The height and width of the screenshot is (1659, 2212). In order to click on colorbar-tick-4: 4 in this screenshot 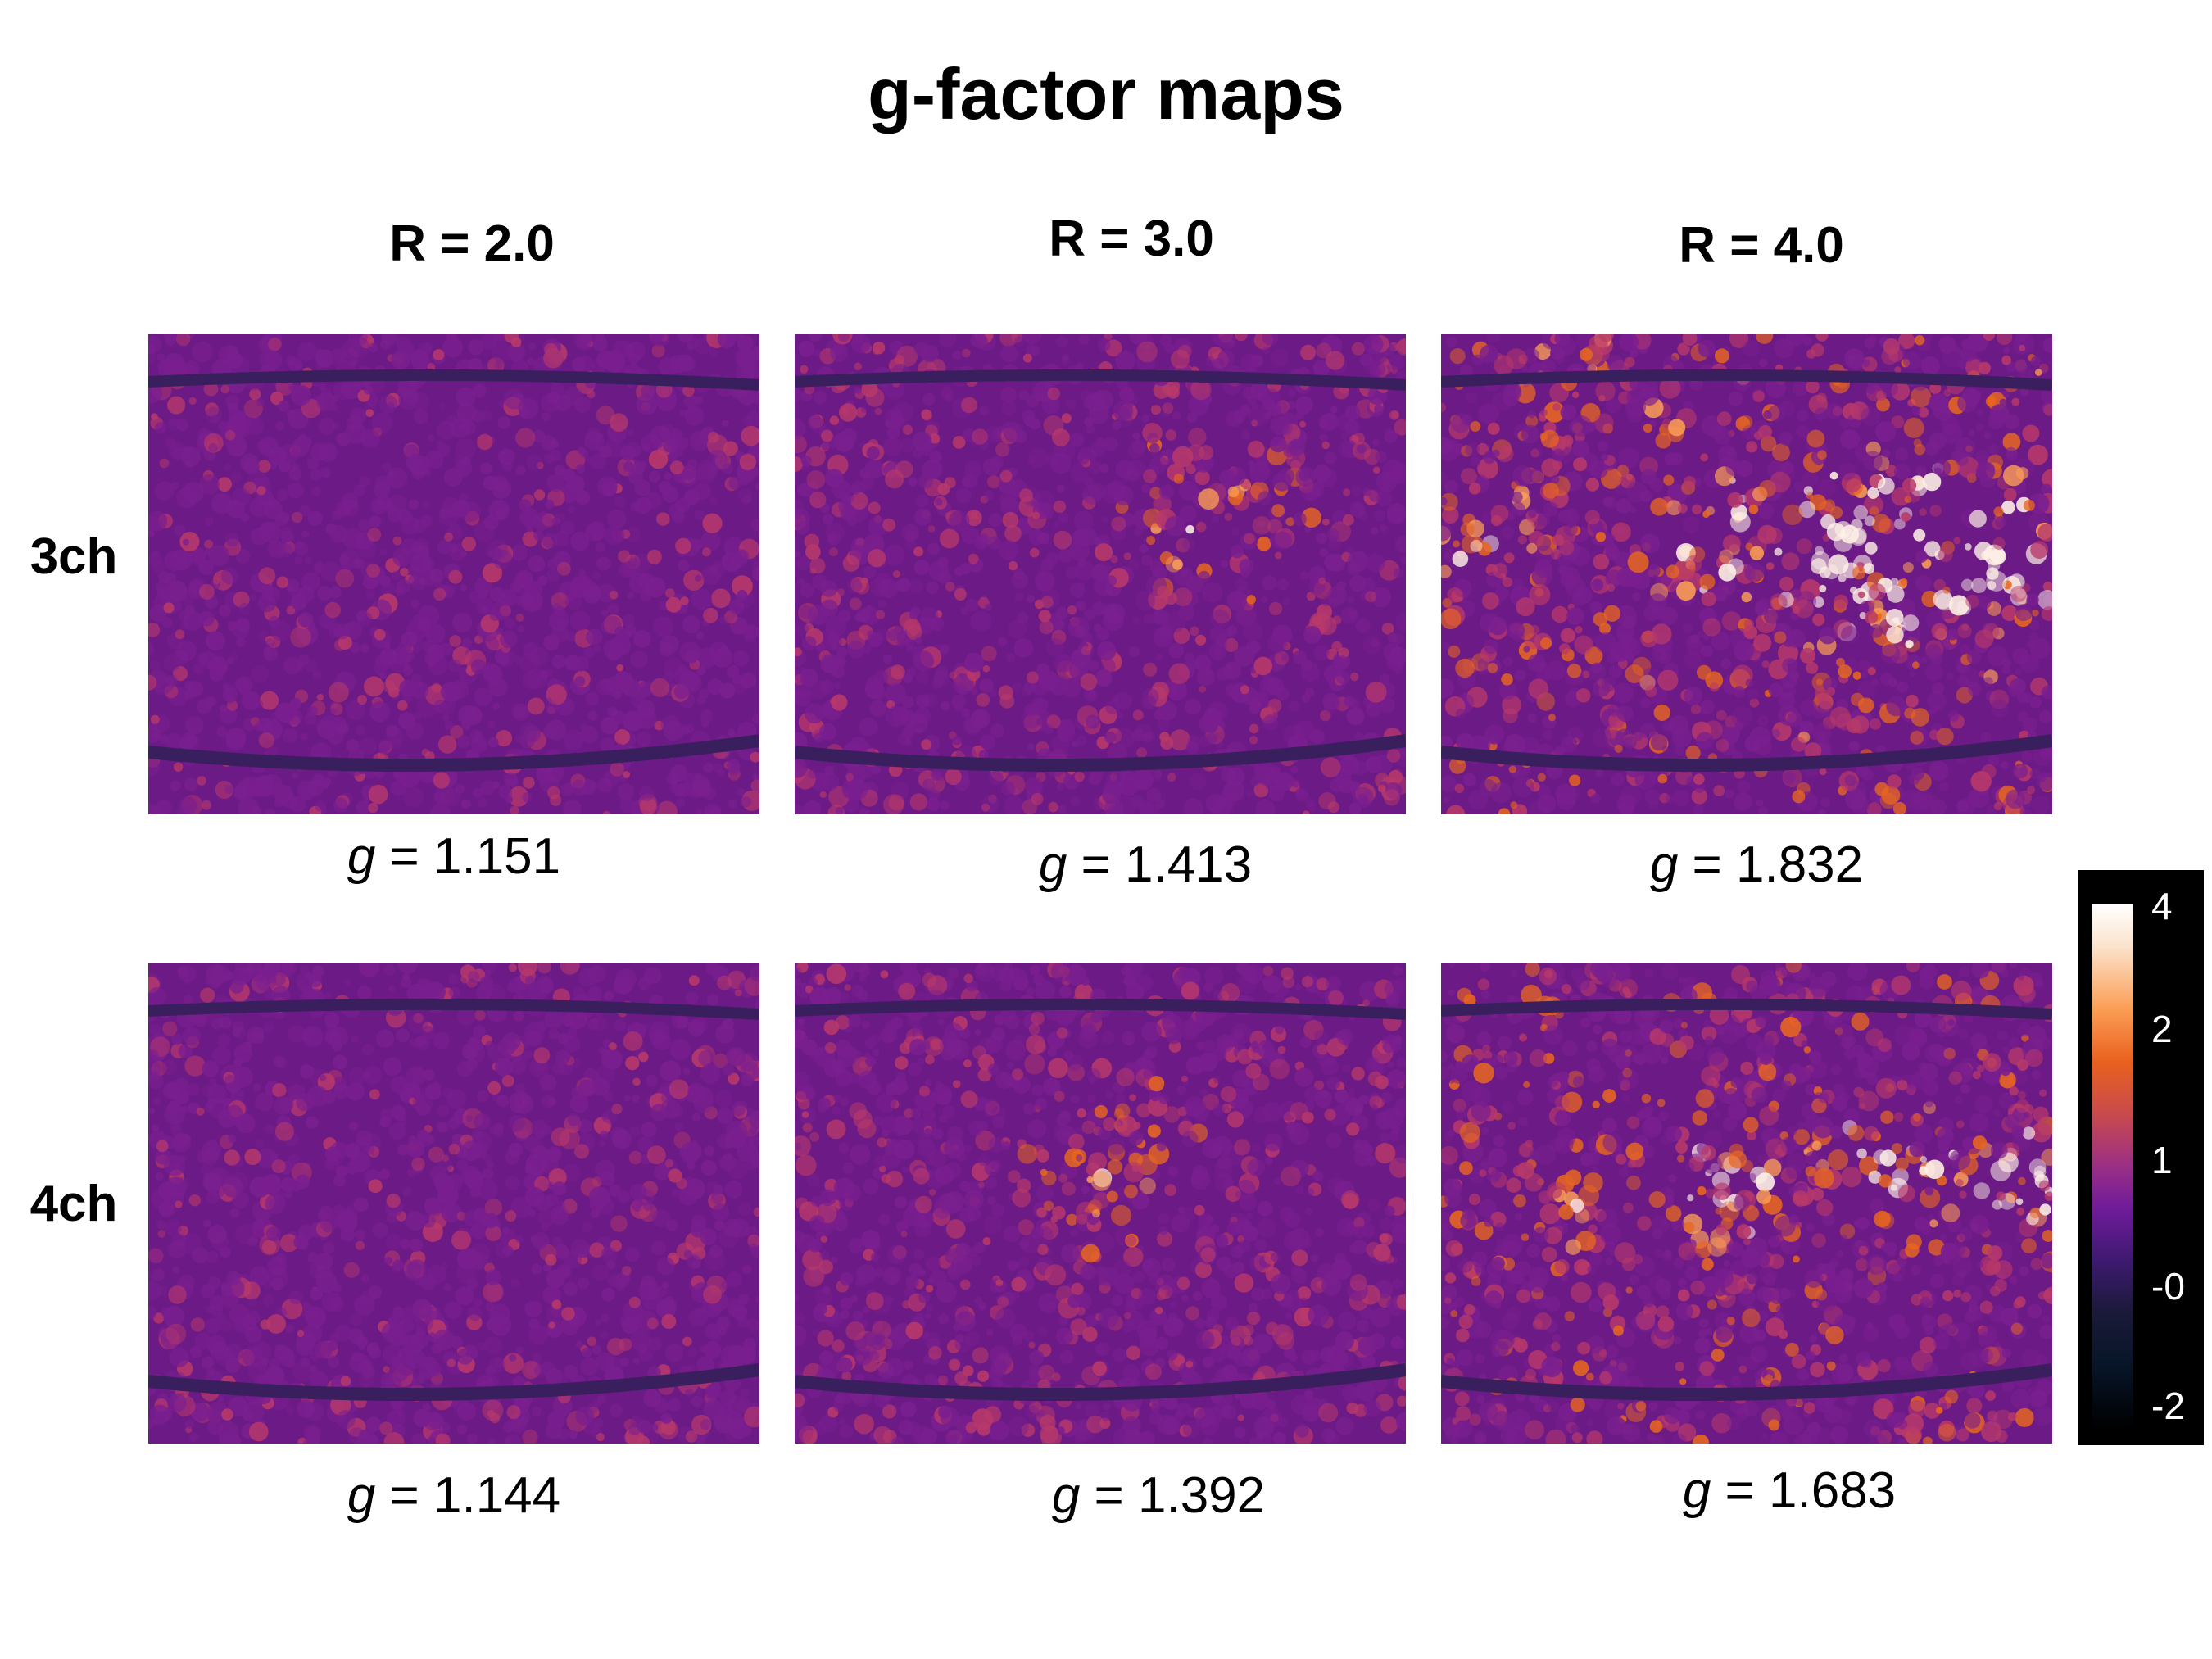, I will do `click(2162, 906)`.